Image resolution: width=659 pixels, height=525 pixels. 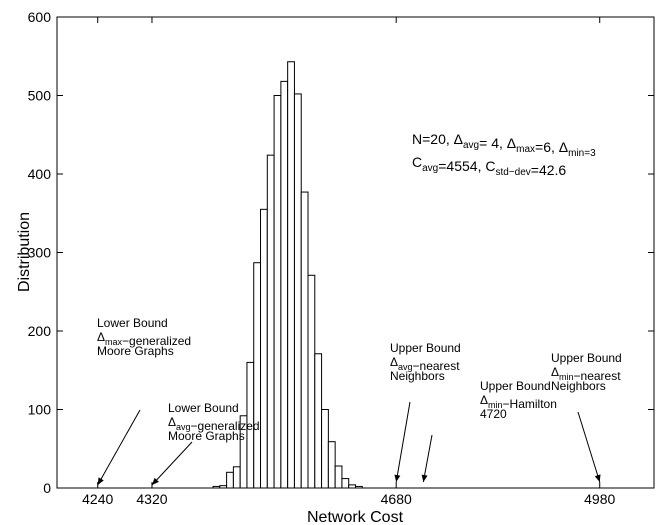 What do you see at coordinates (396, 499) in the screenshot?
I see `x-tick-label: 4680` at bounding box center [396, 499].